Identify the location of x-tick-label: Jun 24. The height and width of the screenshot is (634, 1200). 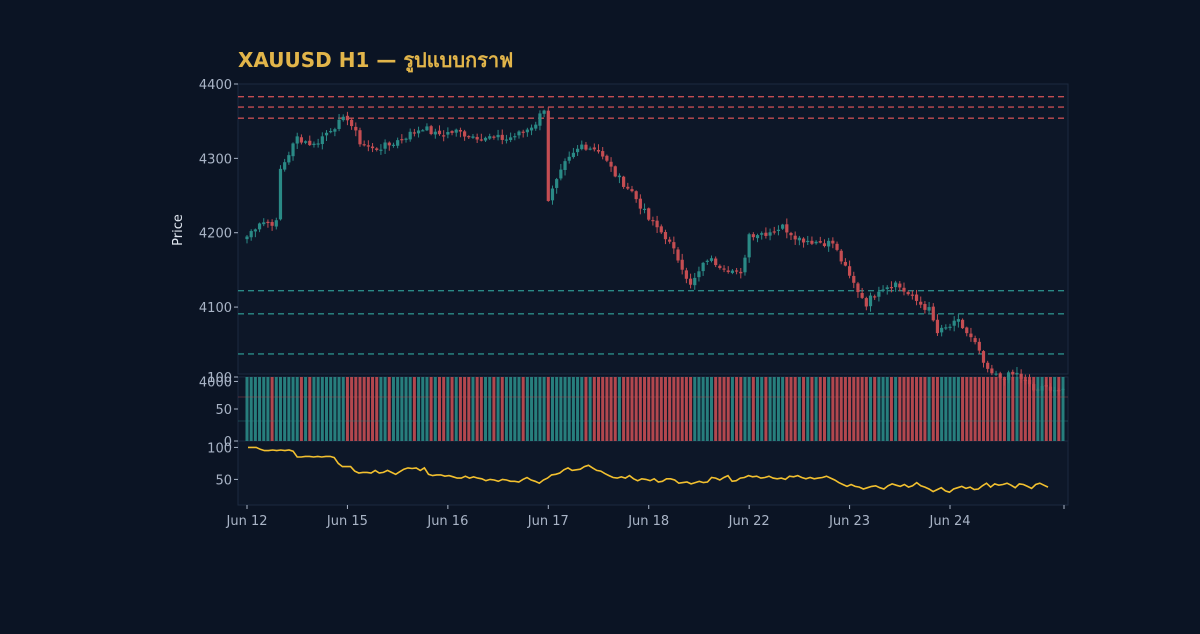
(950, 521).